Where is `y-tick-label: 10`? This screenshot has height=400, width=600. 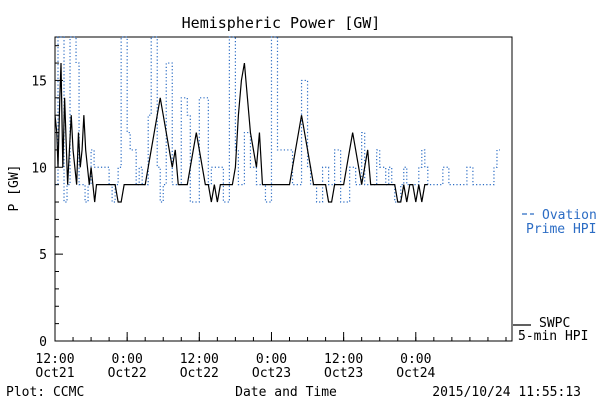 y-tick-label: 10 is located at coordinates (39, 168).